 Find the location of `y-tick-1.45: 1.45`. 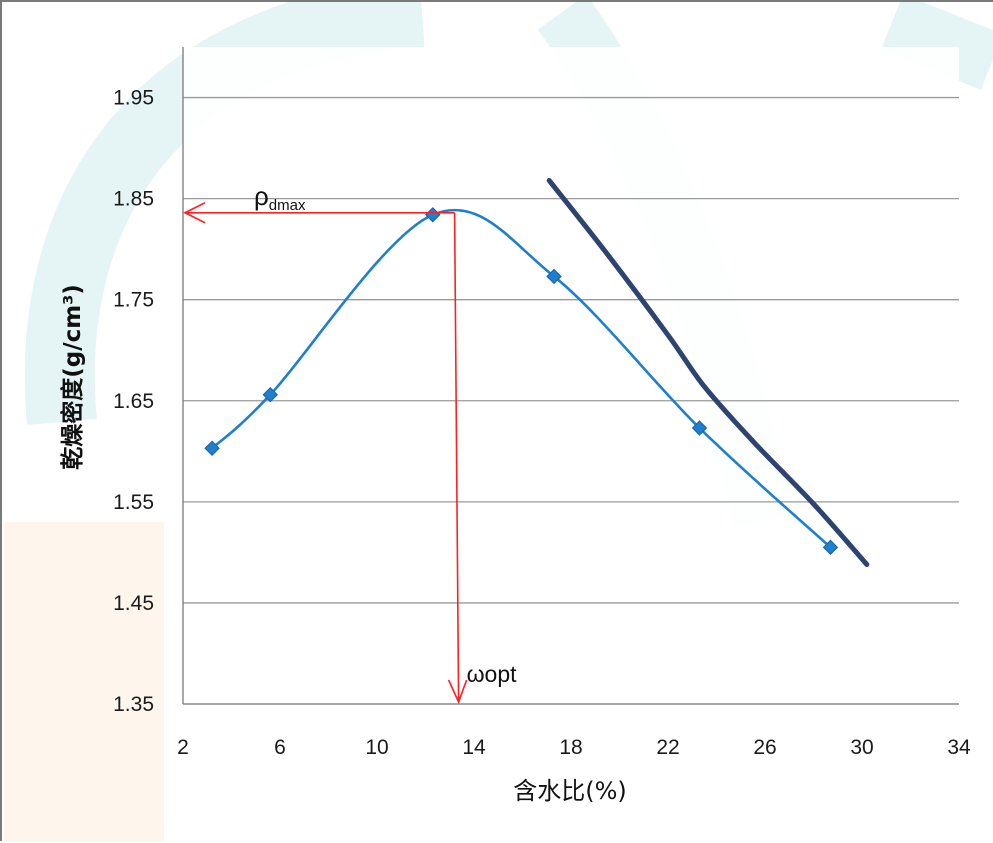

y-tick-1.45: 1.45 is located at coordinates (133, 603).